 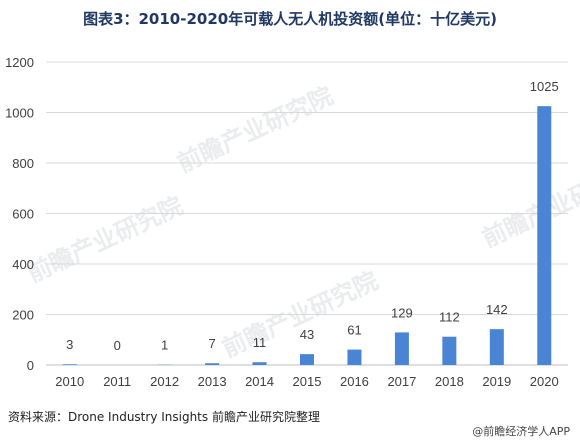 I want to click on x-tick-label: 2017, so click(x=401, y=381).